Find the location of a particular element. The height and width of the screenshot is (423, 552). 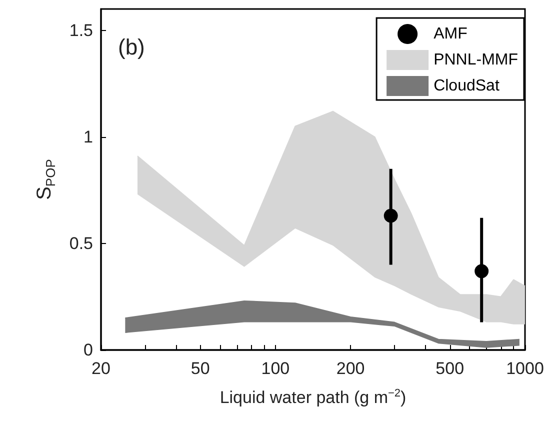

y-tick-label: 0 is located at coordinates (88, 350).